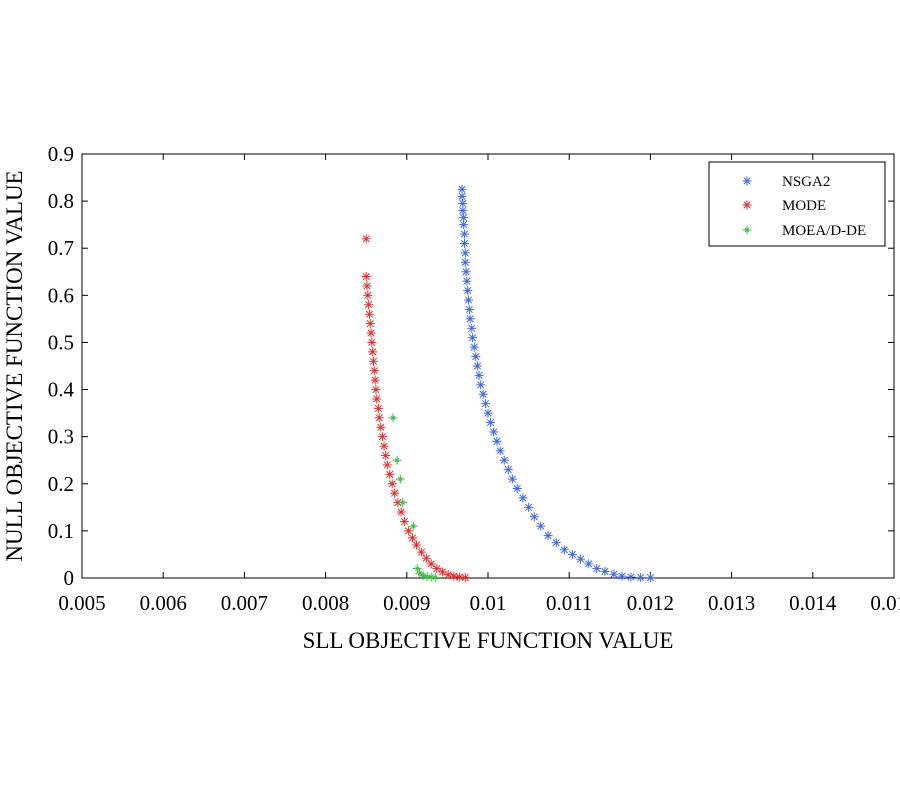 Image resolution: width=900 pixels, height=800 pixels. I want to click on y-tick-label: 0.8, so click(61, 201).